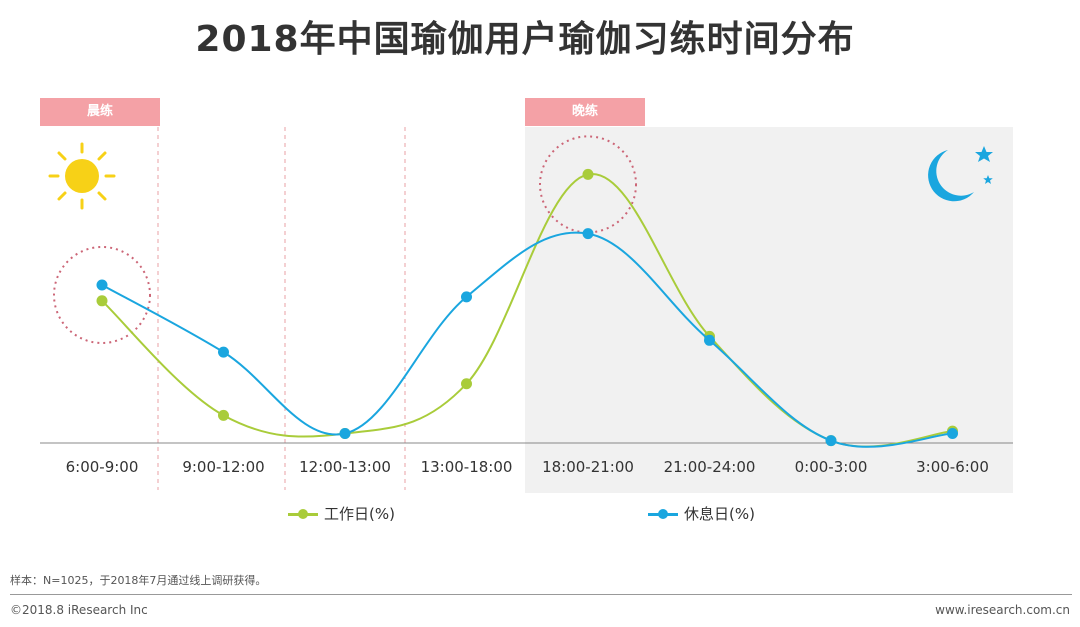  I want to click on x-tick-label: 0:00-3:00, so click(831, 467).